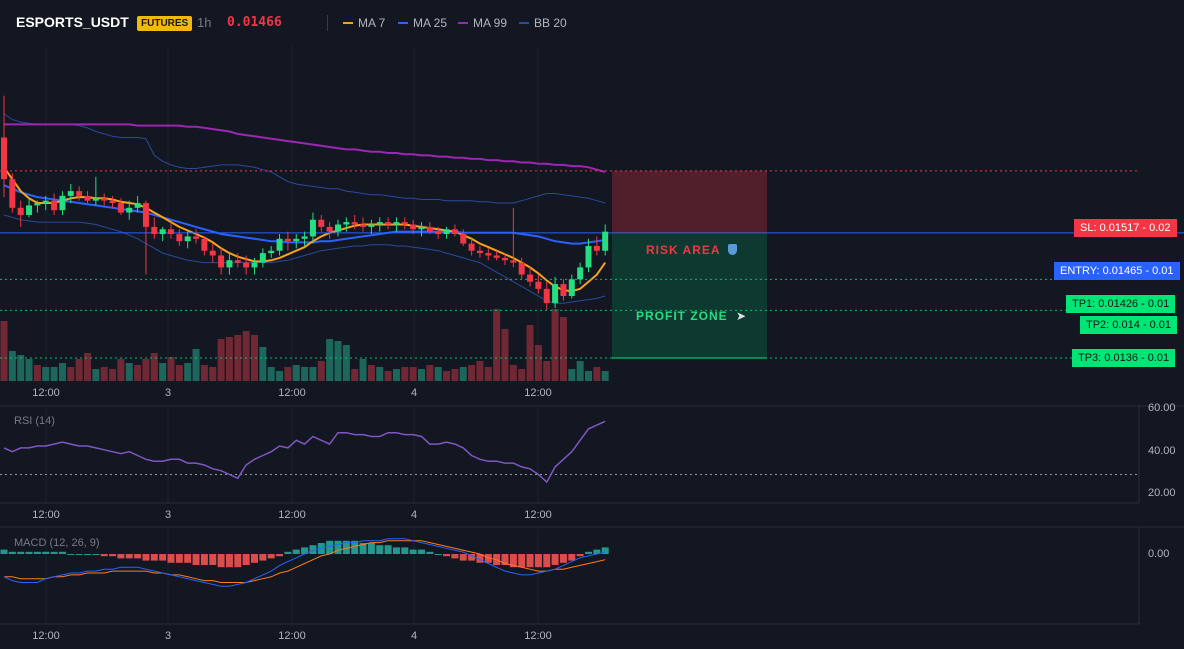 This screenshot has width=1184, height=649. Describe the element at coordinates (1117, 271) in the screenshot. I see `entry-tag: ENTRY: 0.01465 - 0.01` at that location.